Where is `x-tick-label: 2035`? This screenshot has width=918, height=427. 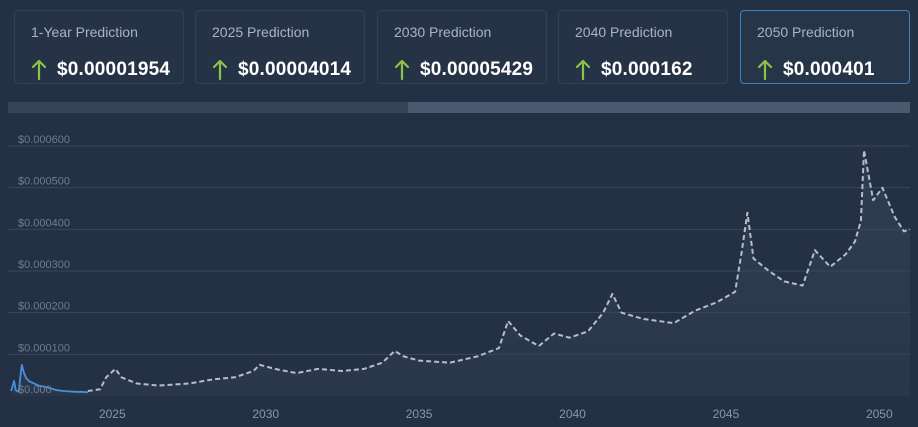 x-tick-label: 2035 is located at coordinates (419, 414).